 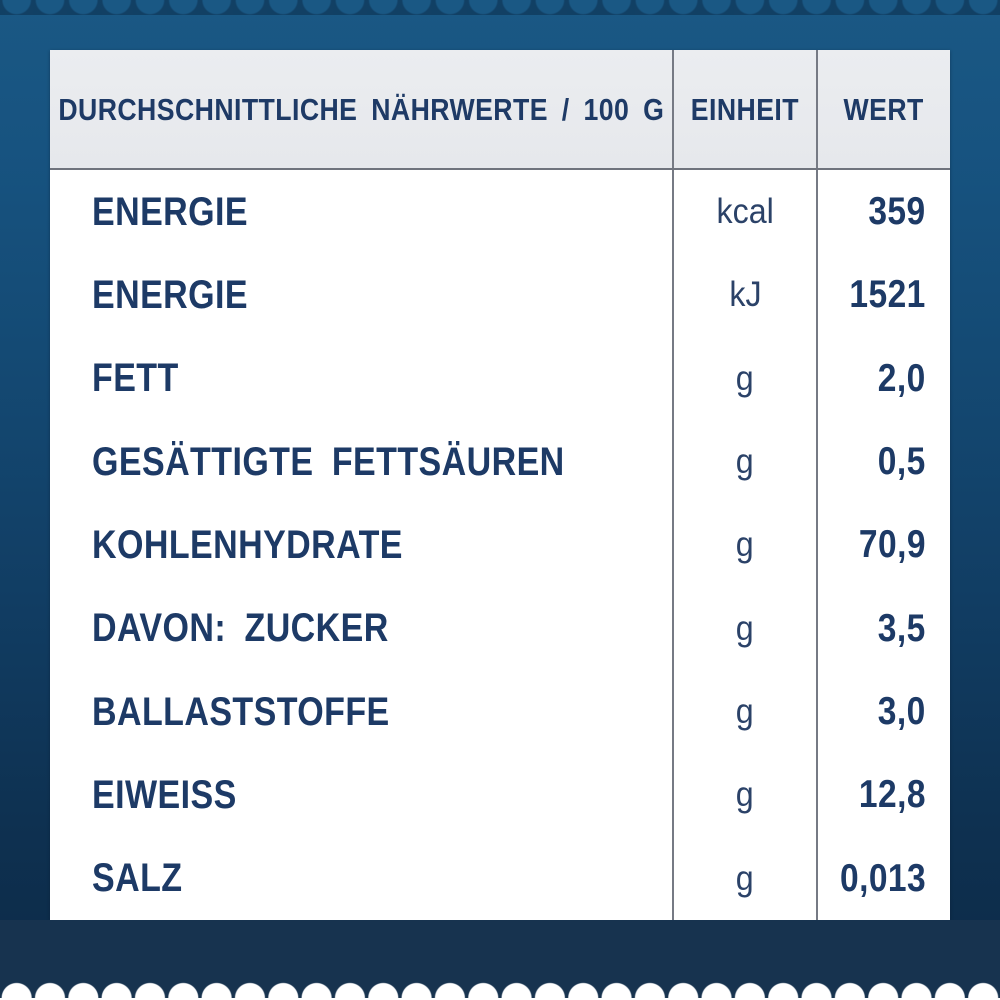 What do you see at coordinates (500, 7) in the screenshot?
I see `scallop-edge-top` at bounding box center [500, 7].